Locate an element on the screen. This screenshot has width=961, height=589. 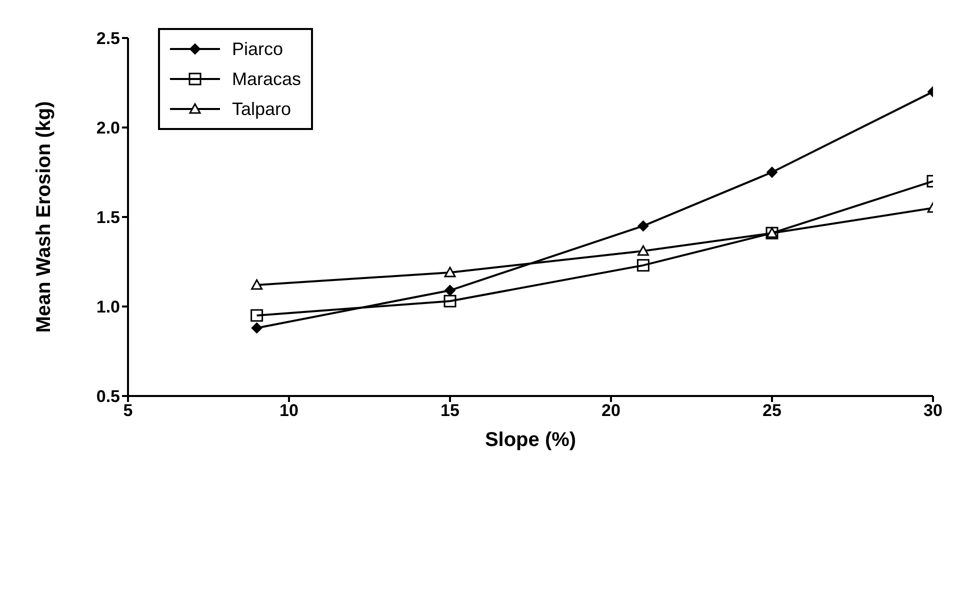
y-tick-label: 0.5 is located at coordinates (108, 396).